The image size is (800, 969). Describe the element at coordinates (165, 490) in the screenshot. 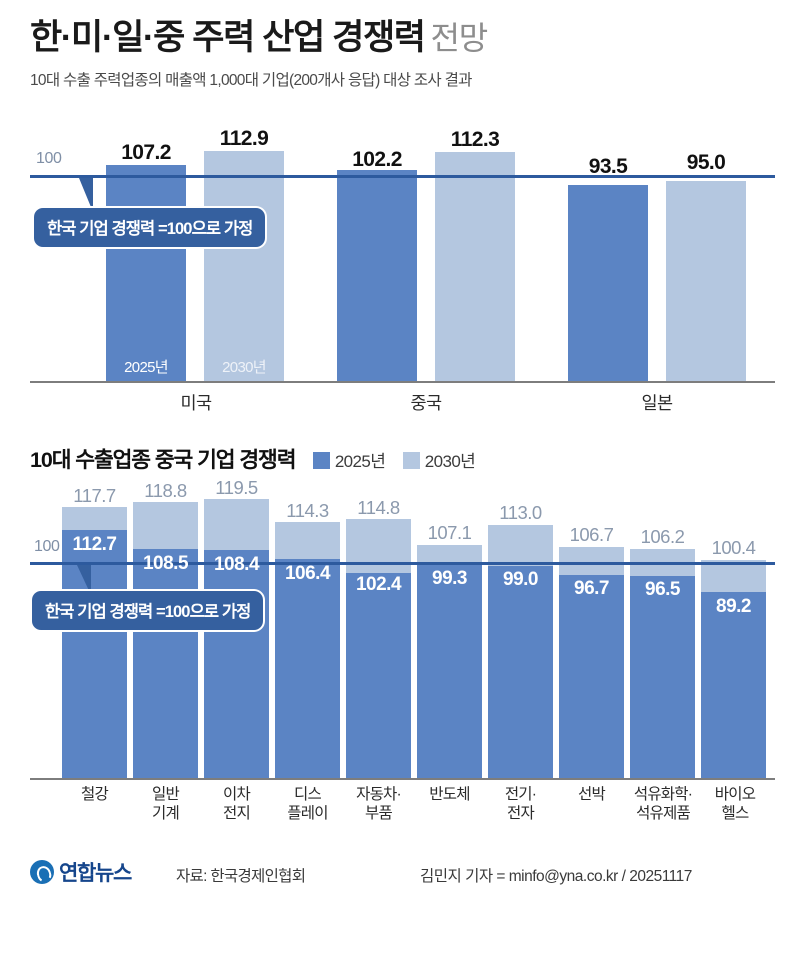

I see `chart2-value-2030-1: 118.8` at that location.